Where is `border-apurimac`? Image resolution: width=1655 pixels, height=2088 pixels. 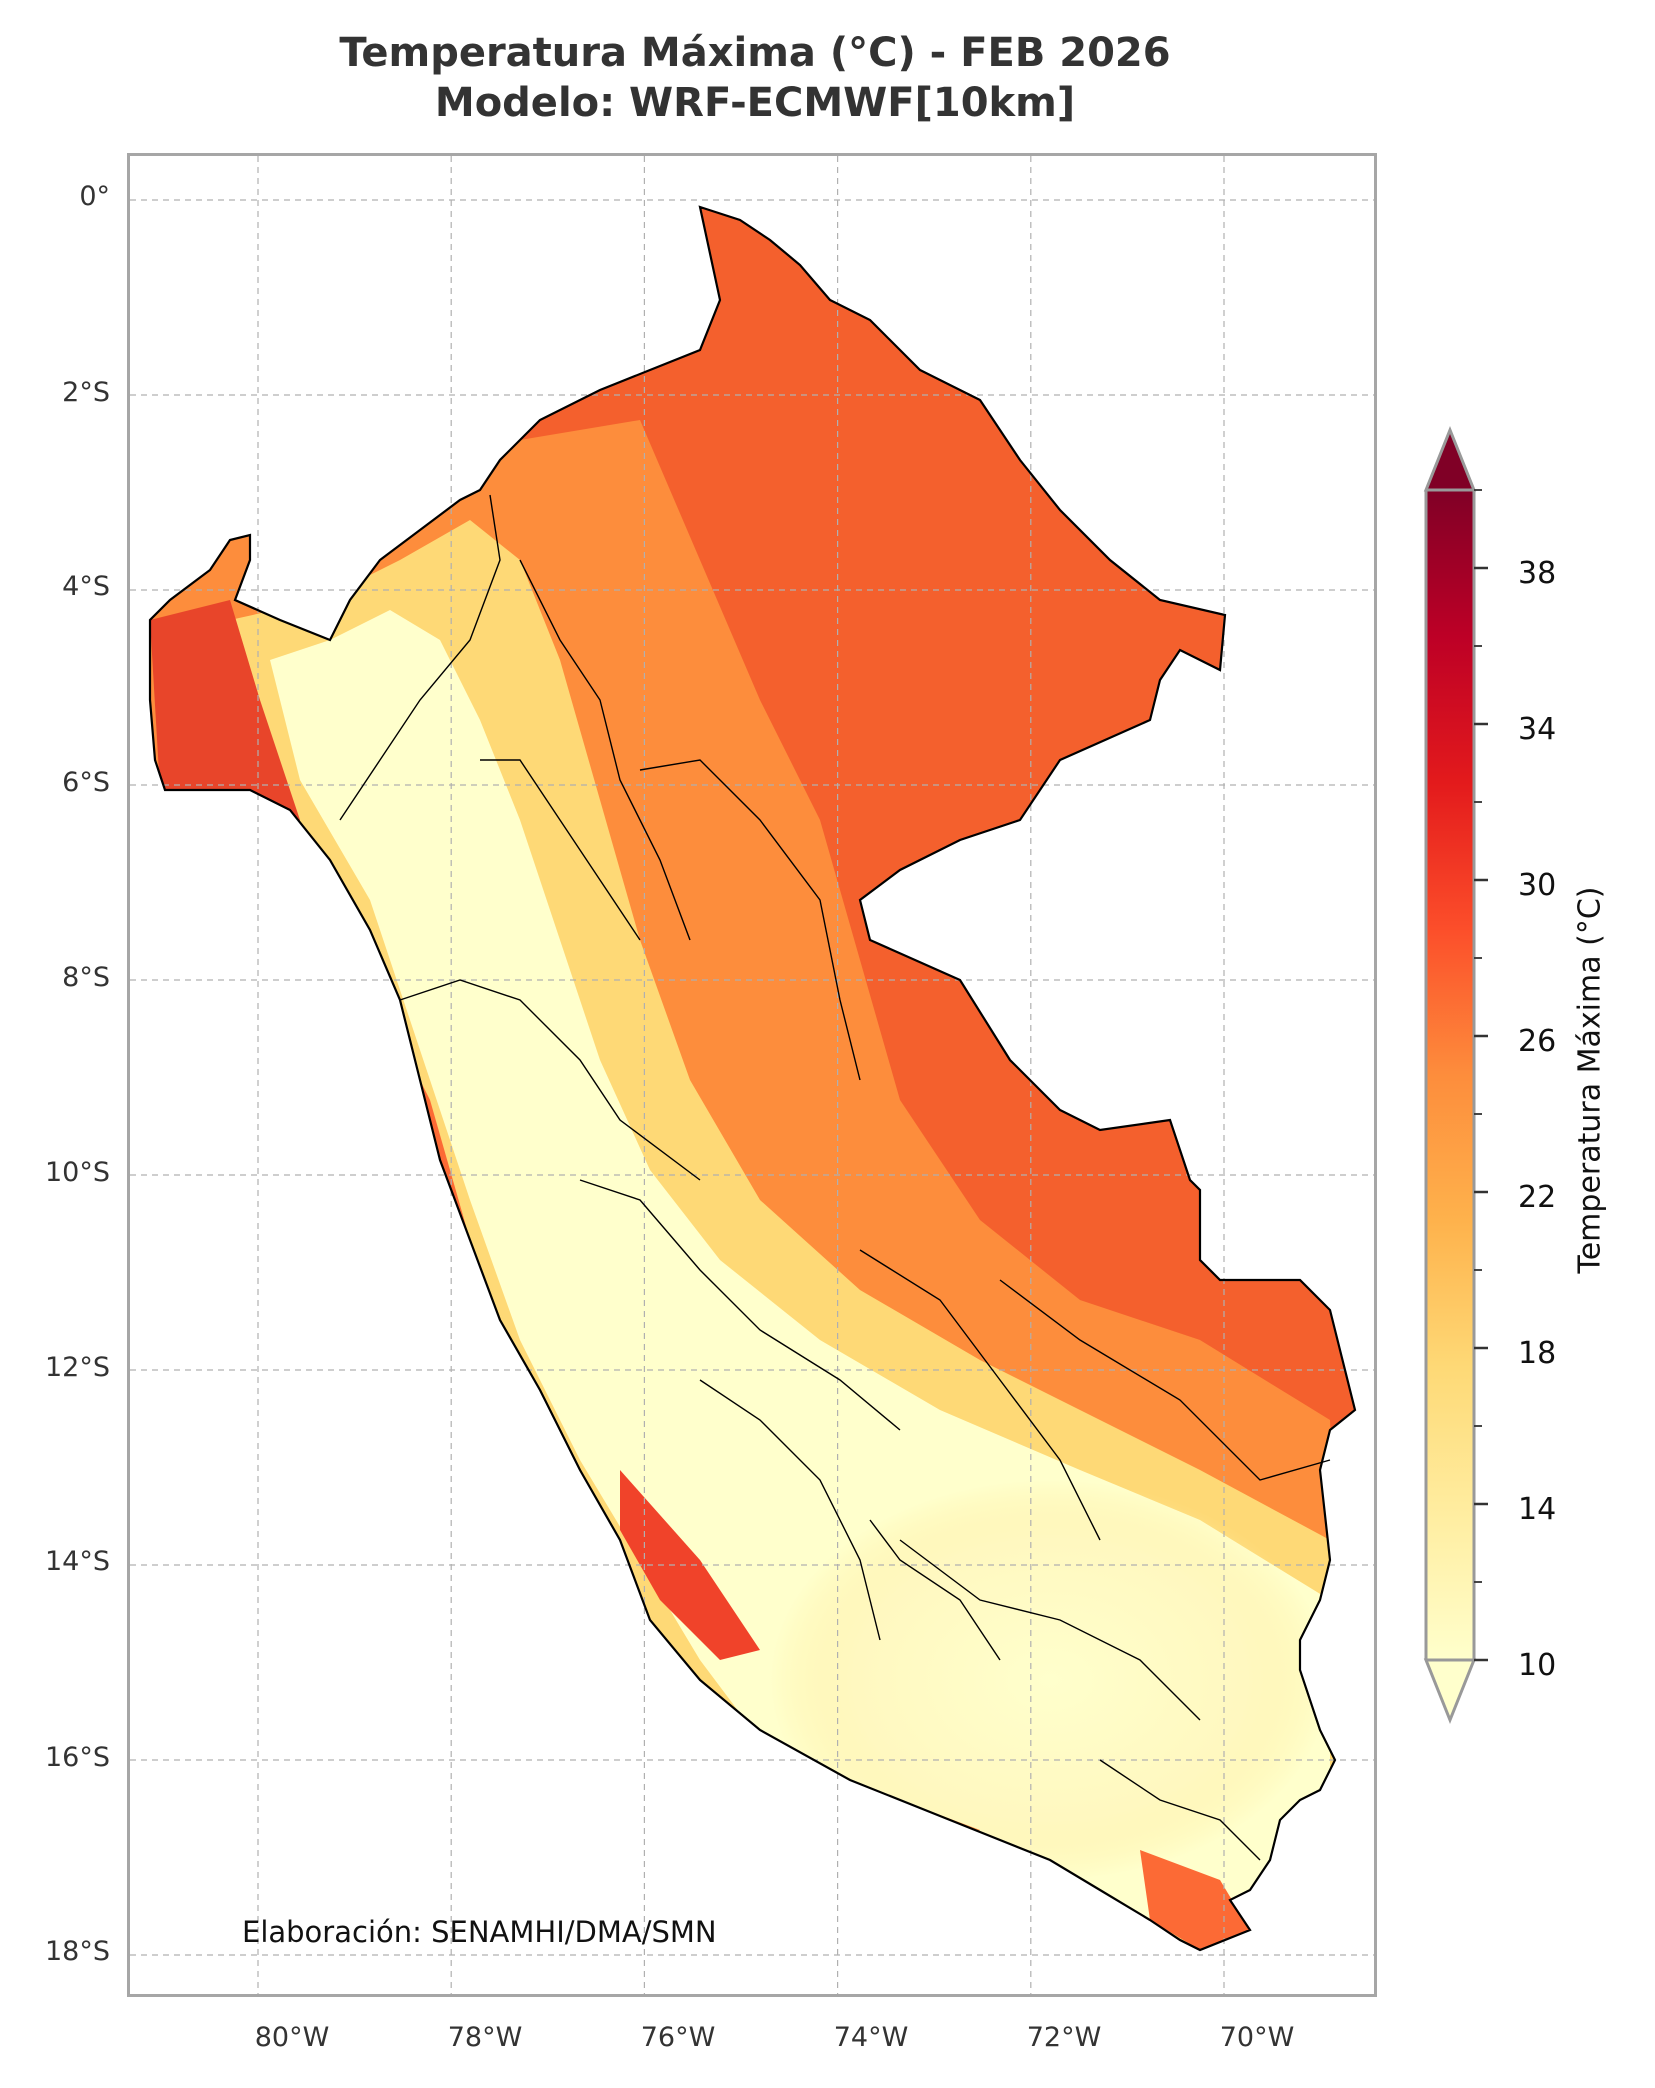
border-apurimac is located at coordinates (935, 1590).